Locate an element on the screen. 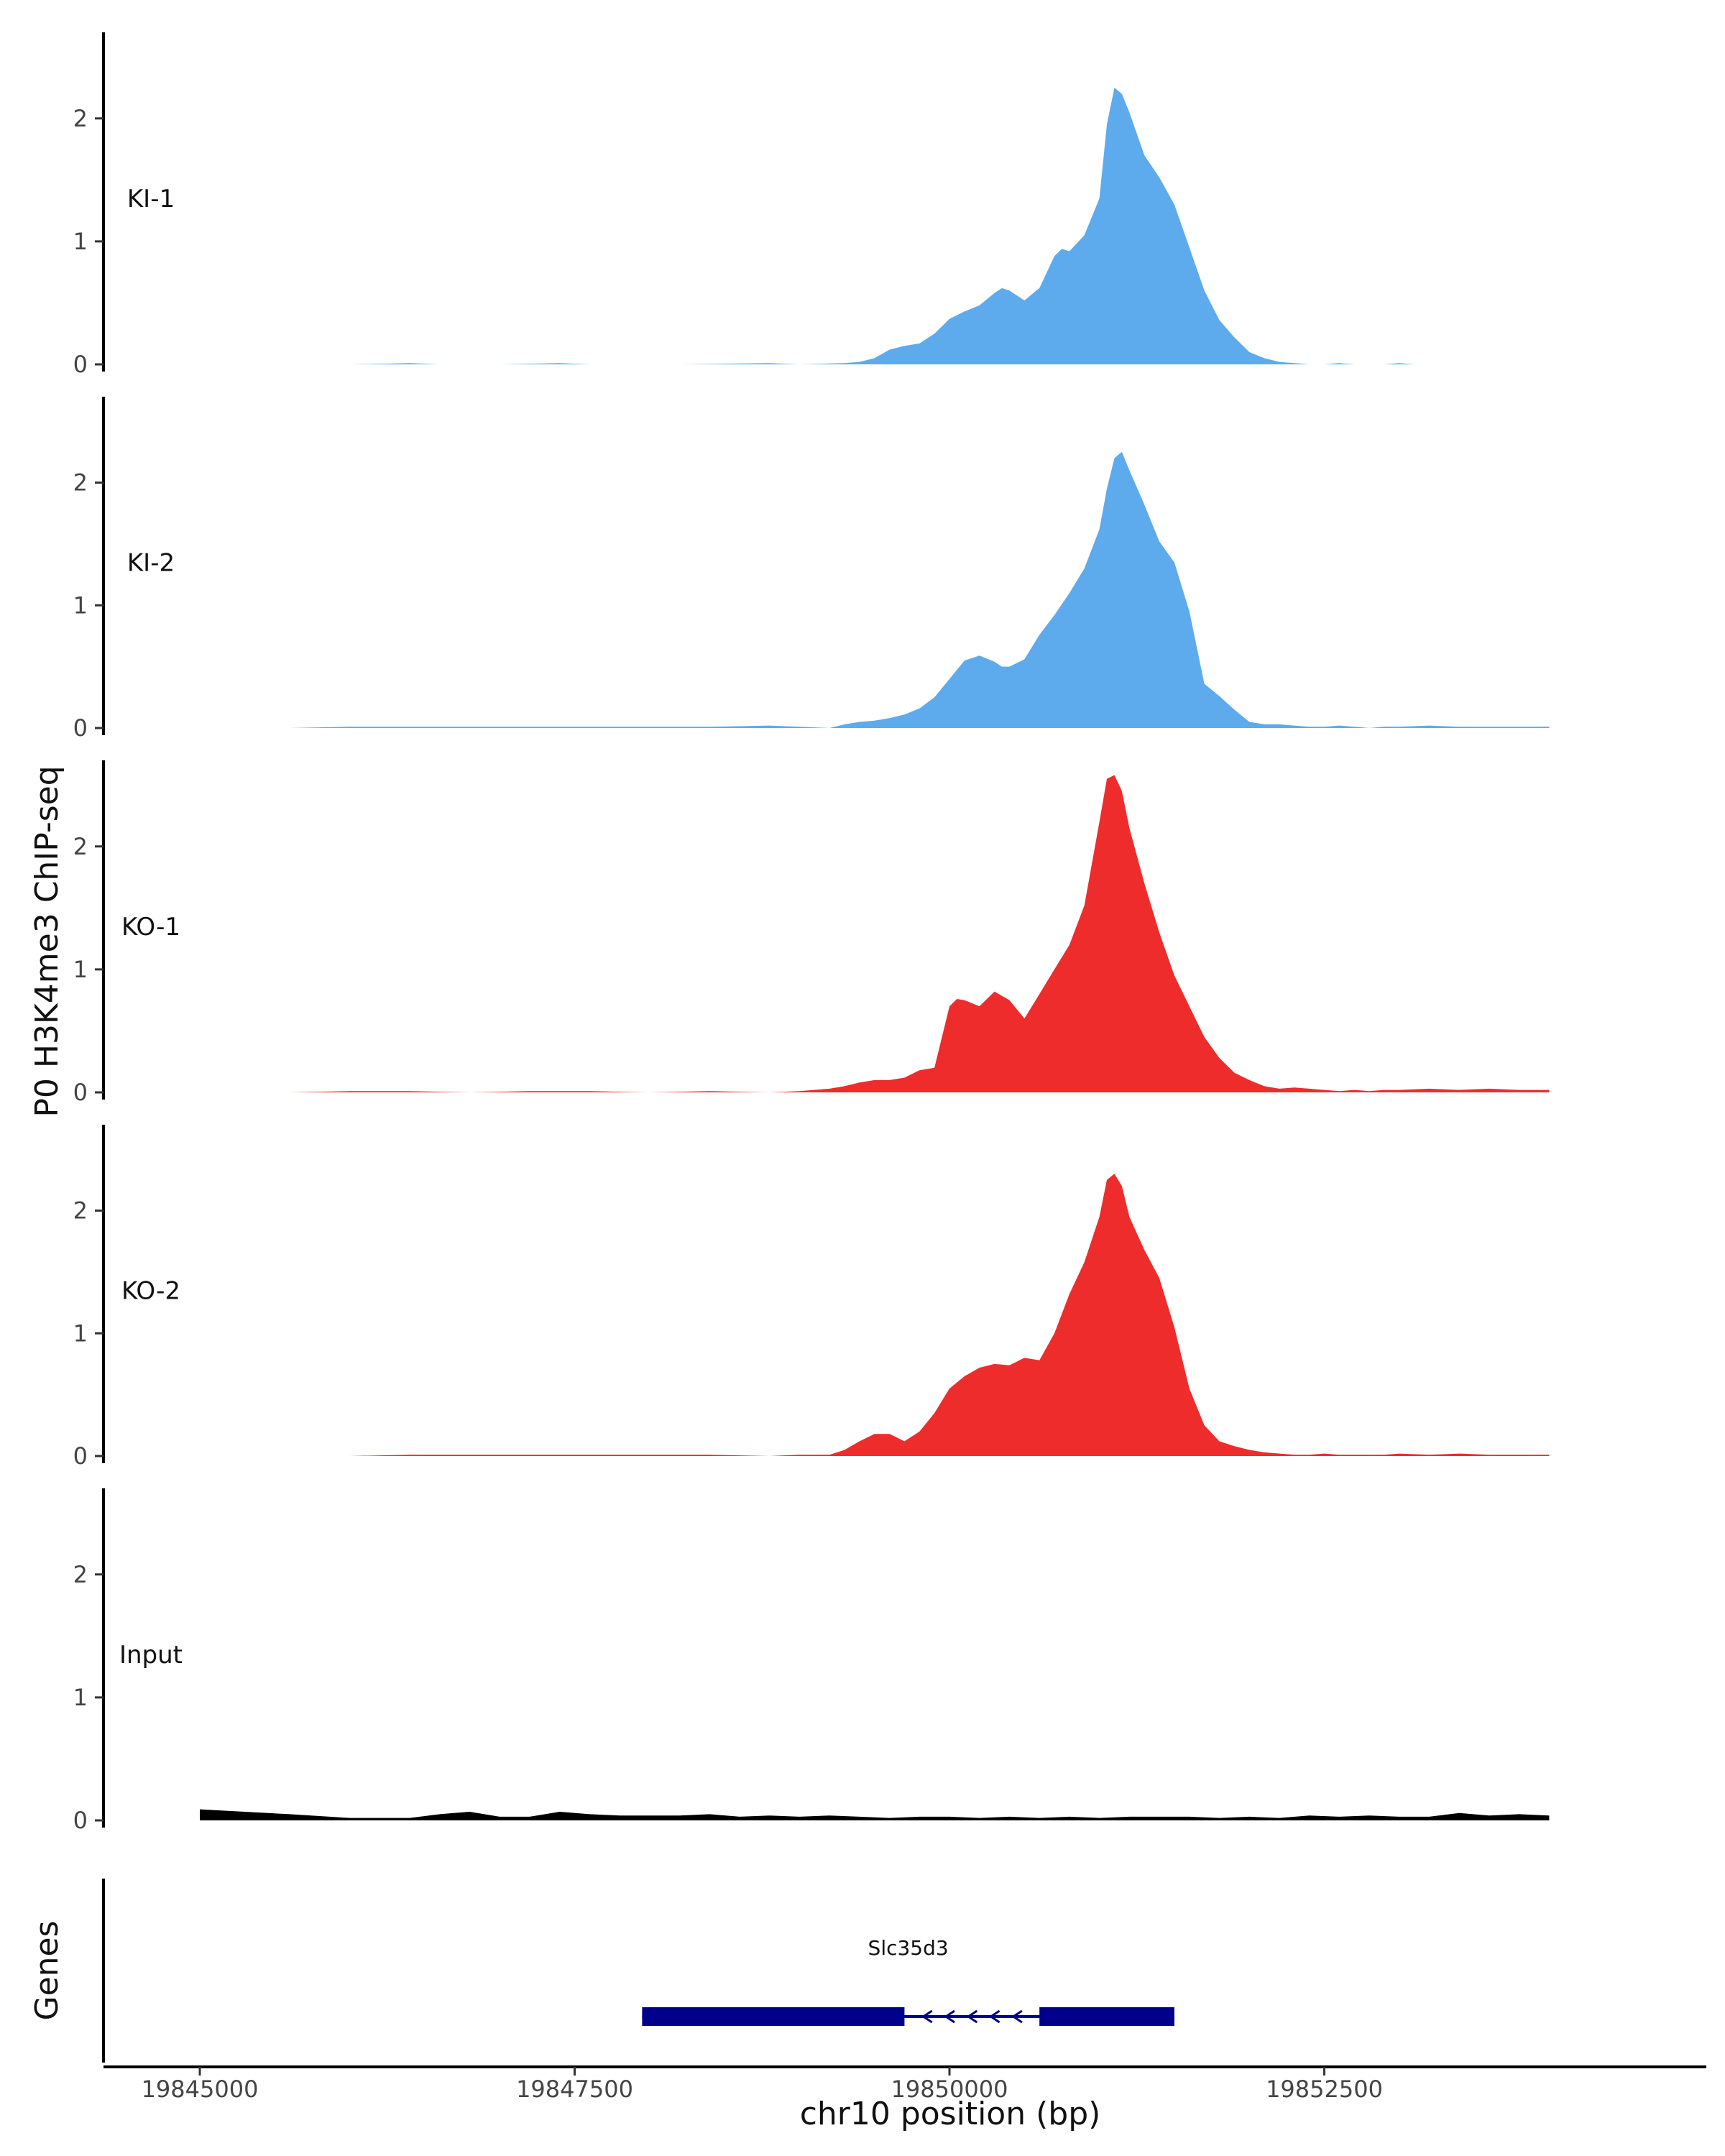 The height and width of the screenshot is (2156, 1725). track-label: KI-1 is located at coordinates (151, 199).